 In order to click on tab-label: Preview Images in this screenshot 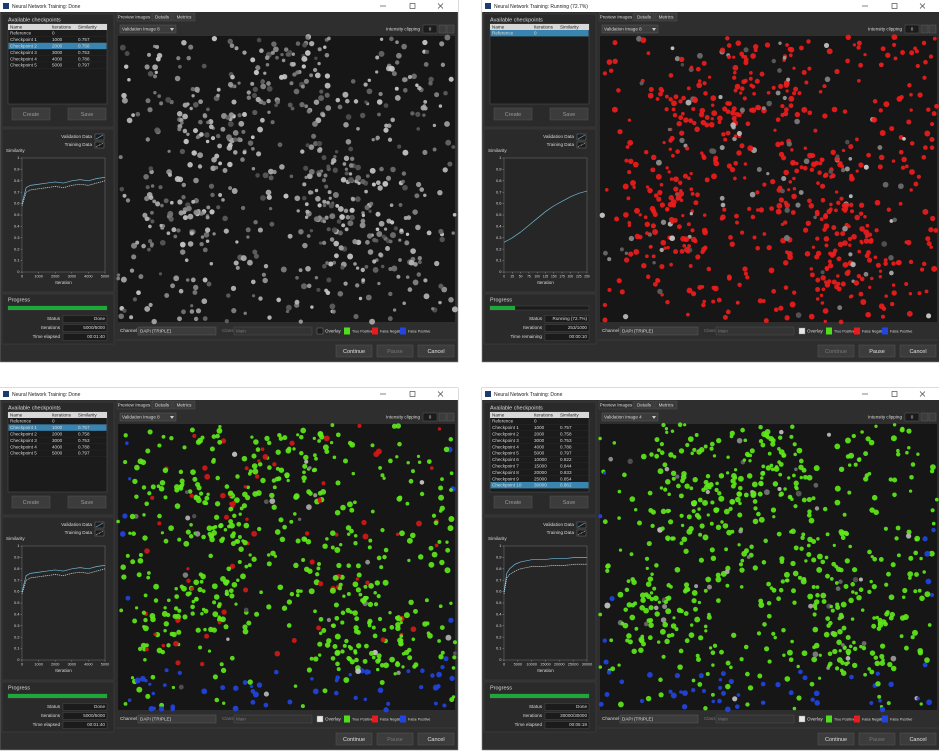, I will do `click(134, 405)`.